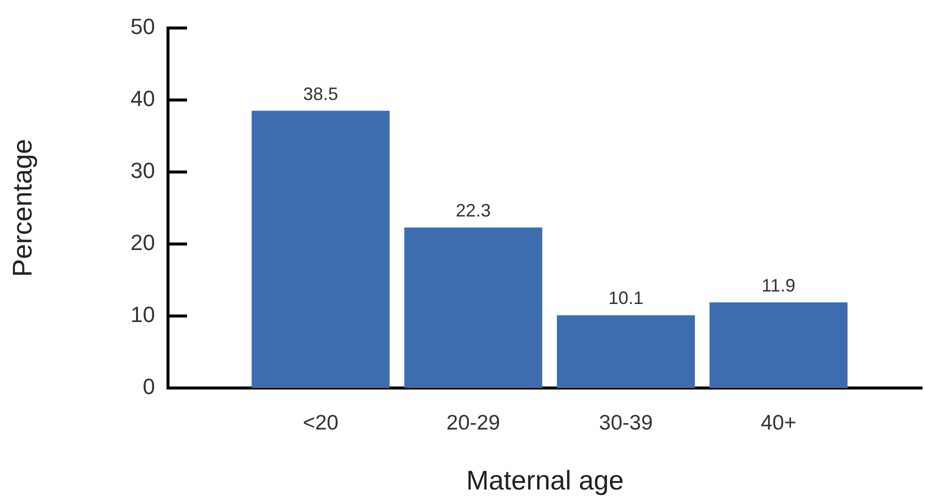  I want to click on data-label: 22.3, so click(473, 210).